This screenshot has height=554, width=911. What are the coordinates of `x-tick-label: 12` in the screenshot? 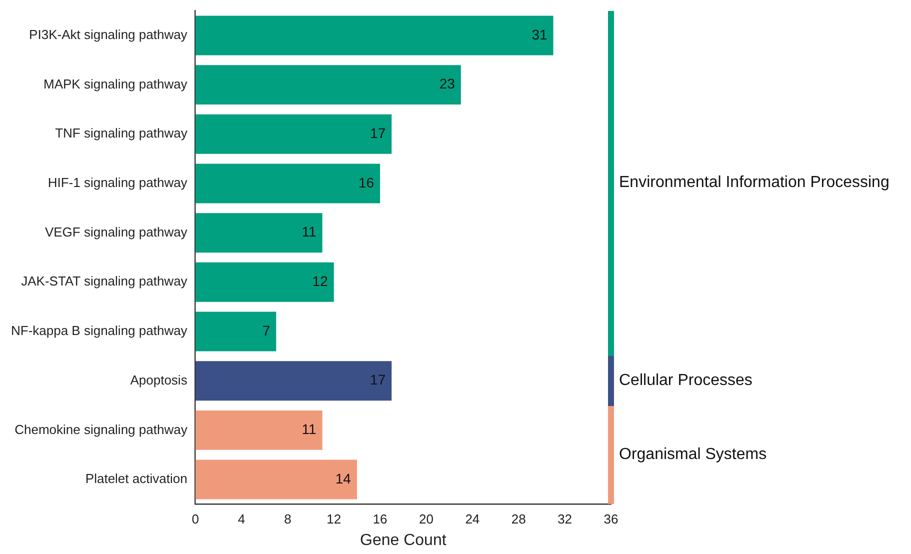 It's located at (334, 519).